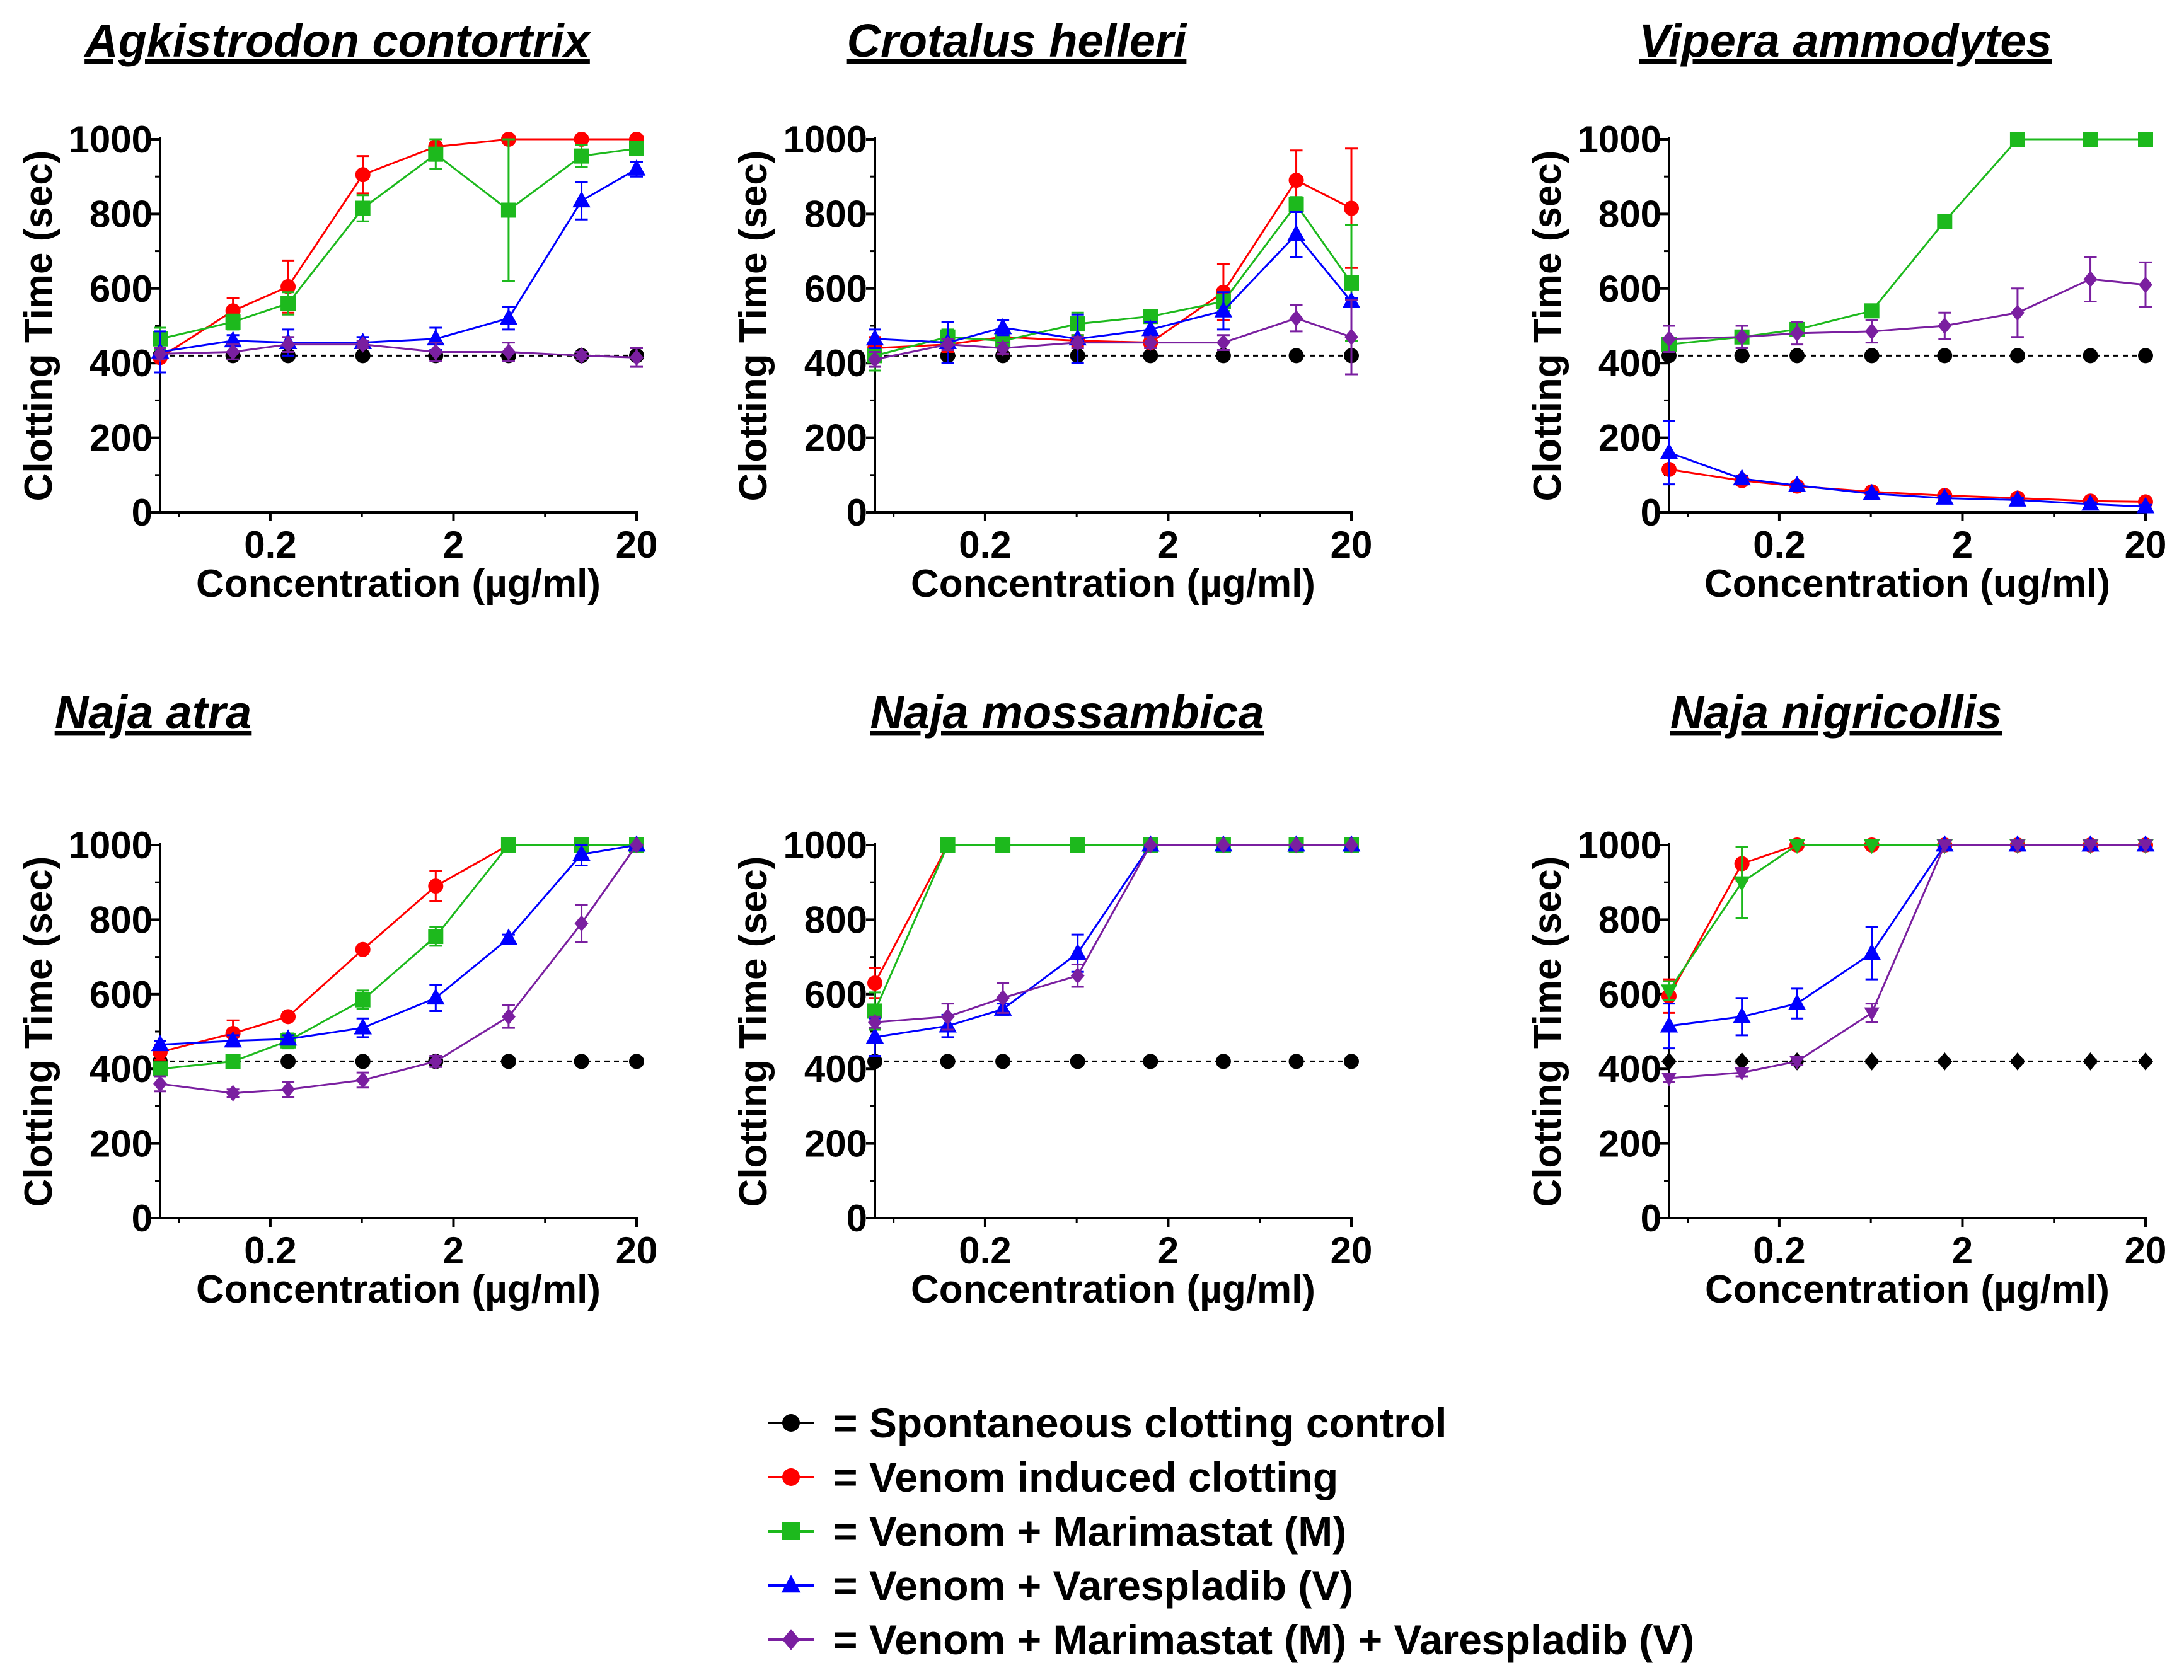 The width and height of the screenshot is (2184, 1680). What do you see at coordinates (791, 1584) in the screenshot?
I see `legend-marker-triangle-icon` at bounding box center [791, 1584].